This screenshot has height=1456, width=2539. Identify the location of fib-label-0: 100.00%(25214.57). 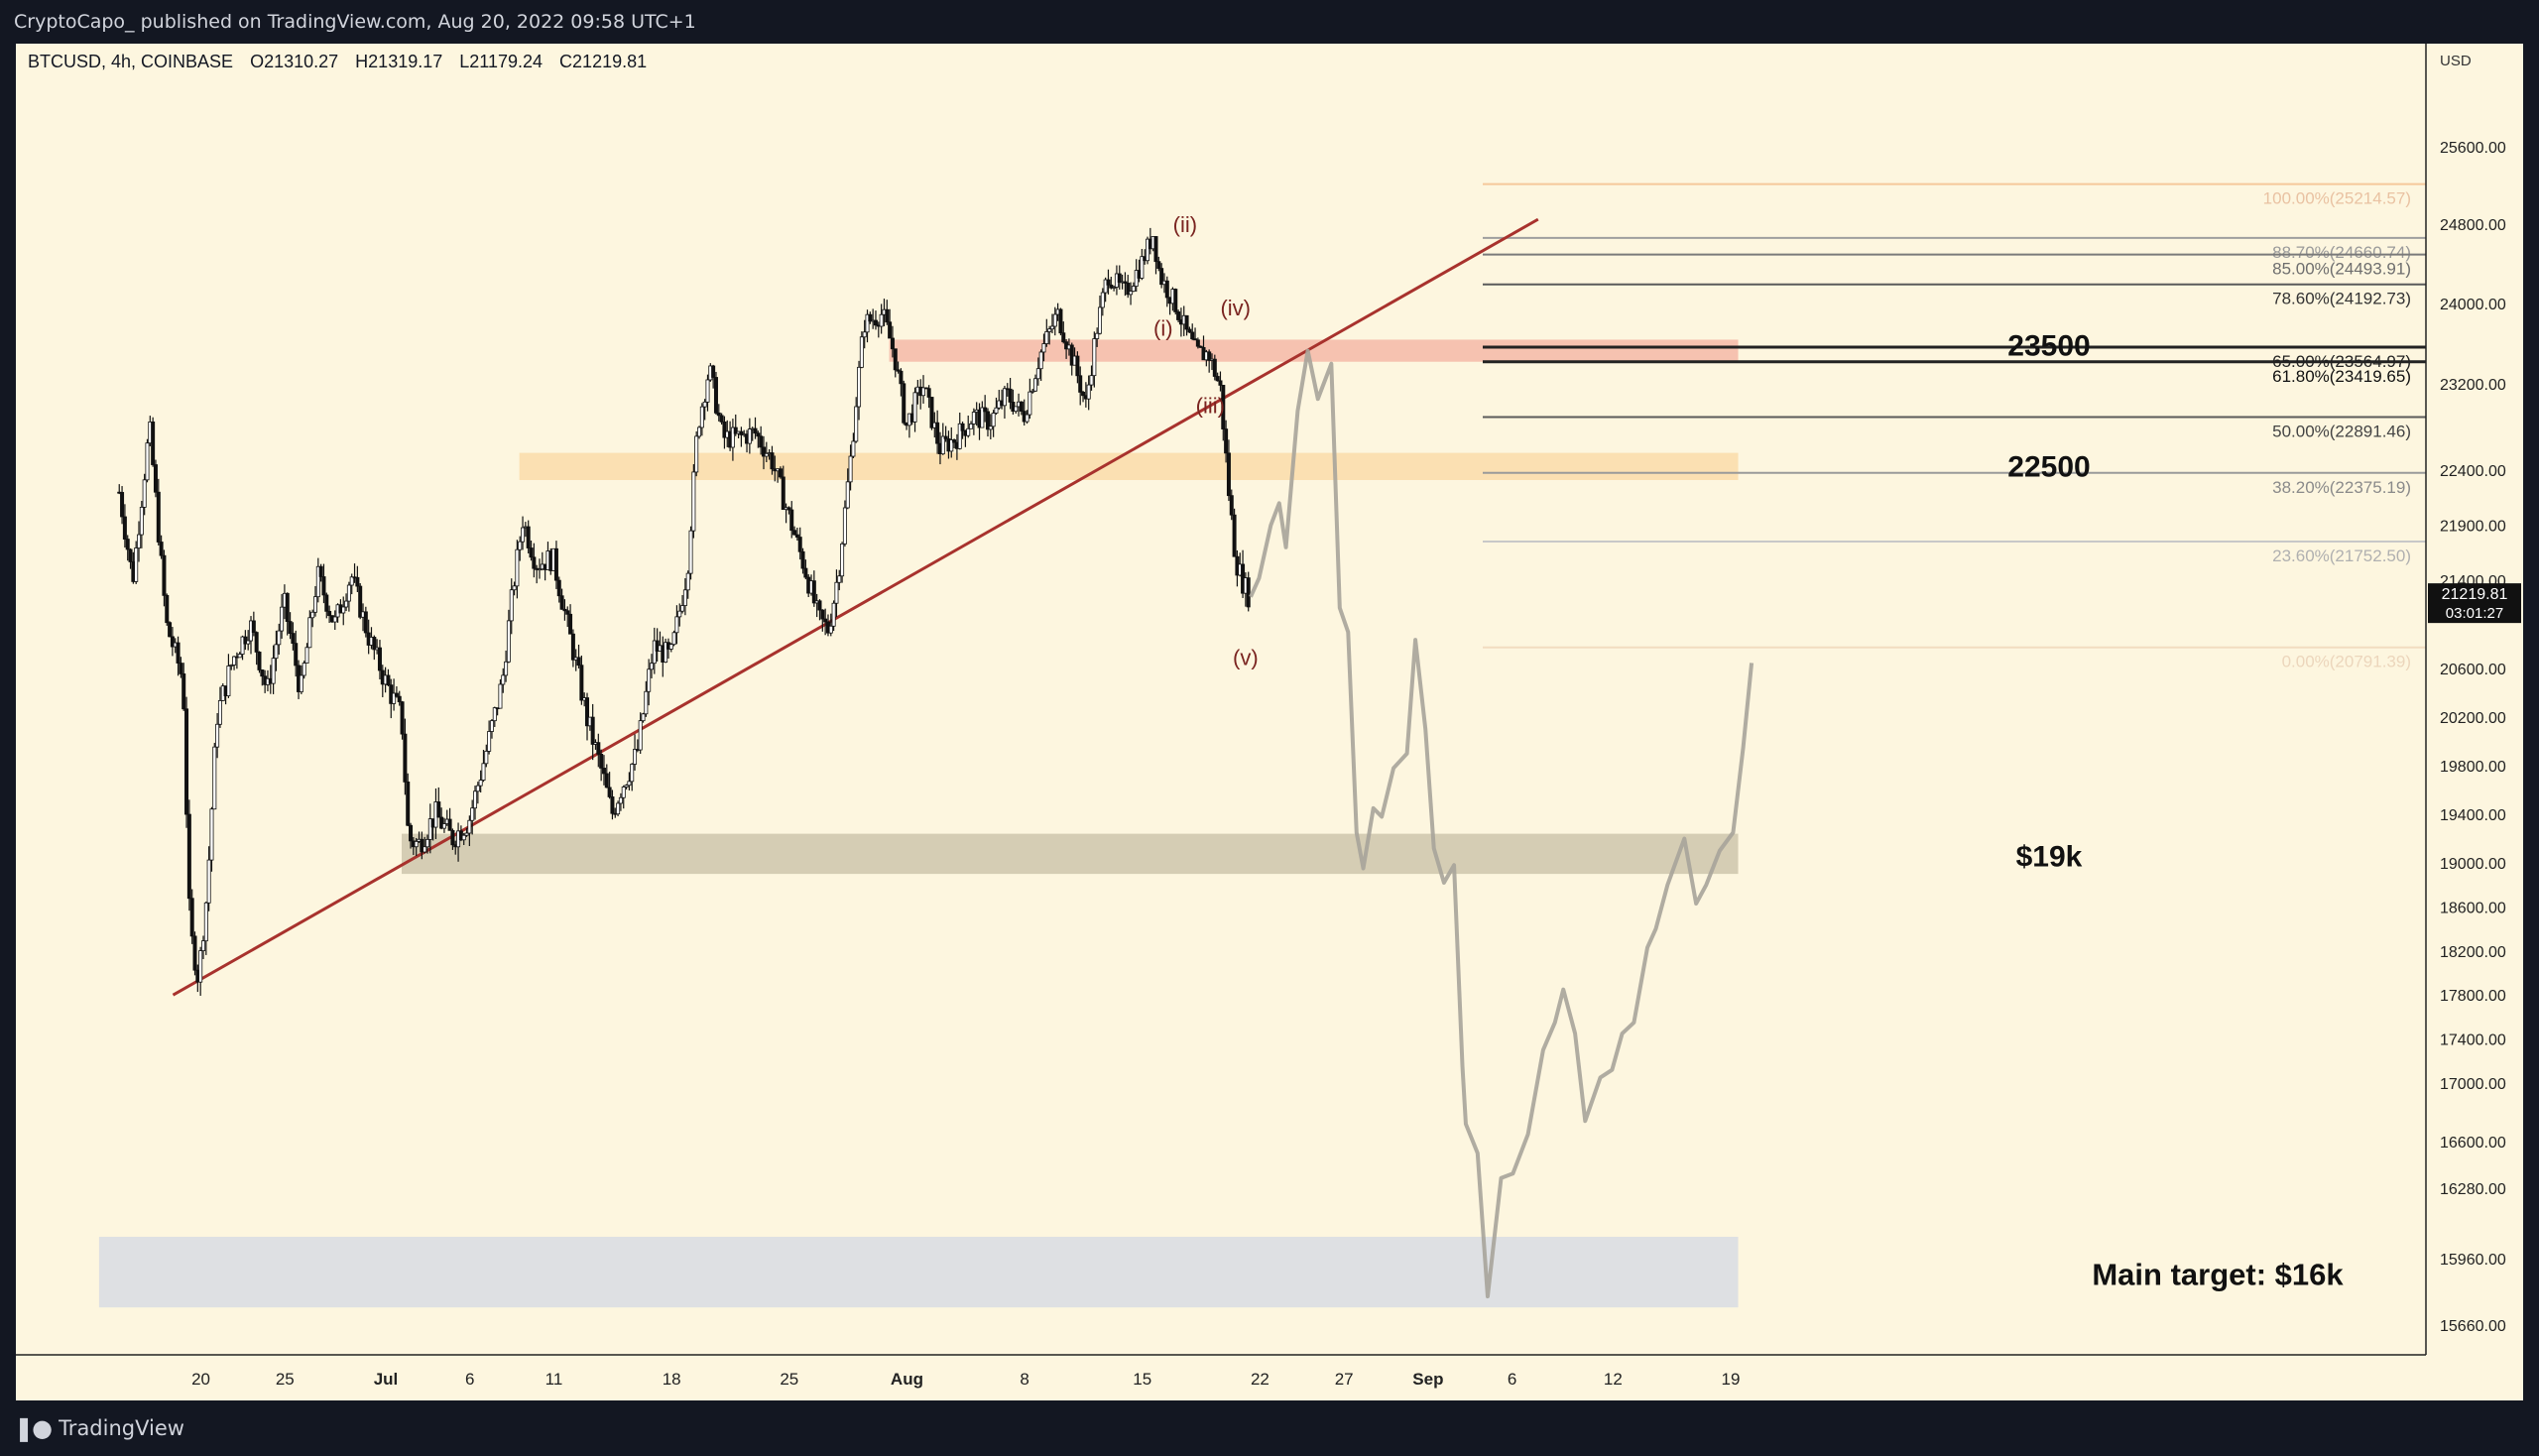
(2337, 198).